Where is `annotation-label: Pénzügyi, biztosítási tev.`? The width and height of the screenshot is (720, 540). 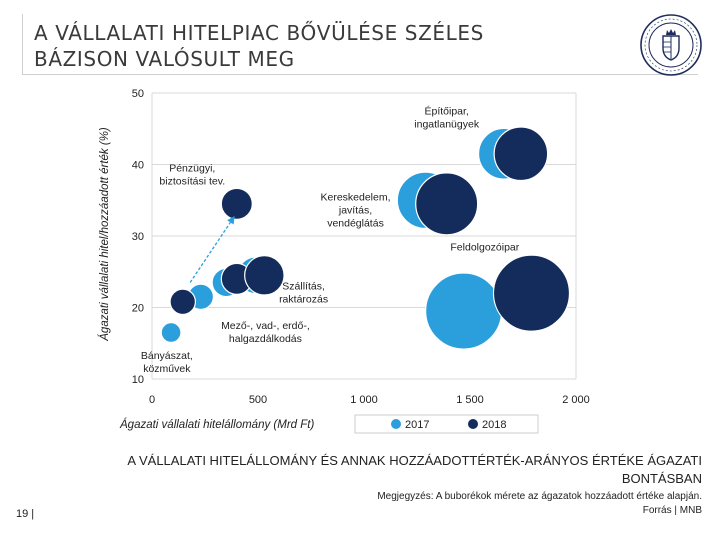 annotation-label: Pénzügyi, biztosítási tev. is located at coordinates (192, 175).